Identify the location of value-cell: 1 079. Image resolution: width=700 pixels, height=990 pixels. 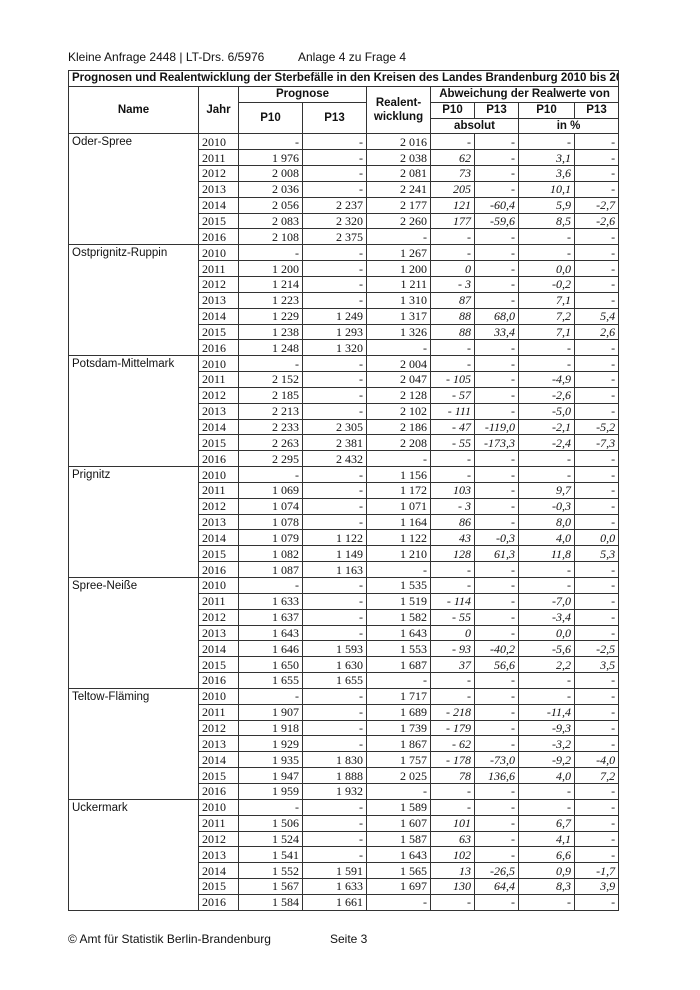
(270, 538).